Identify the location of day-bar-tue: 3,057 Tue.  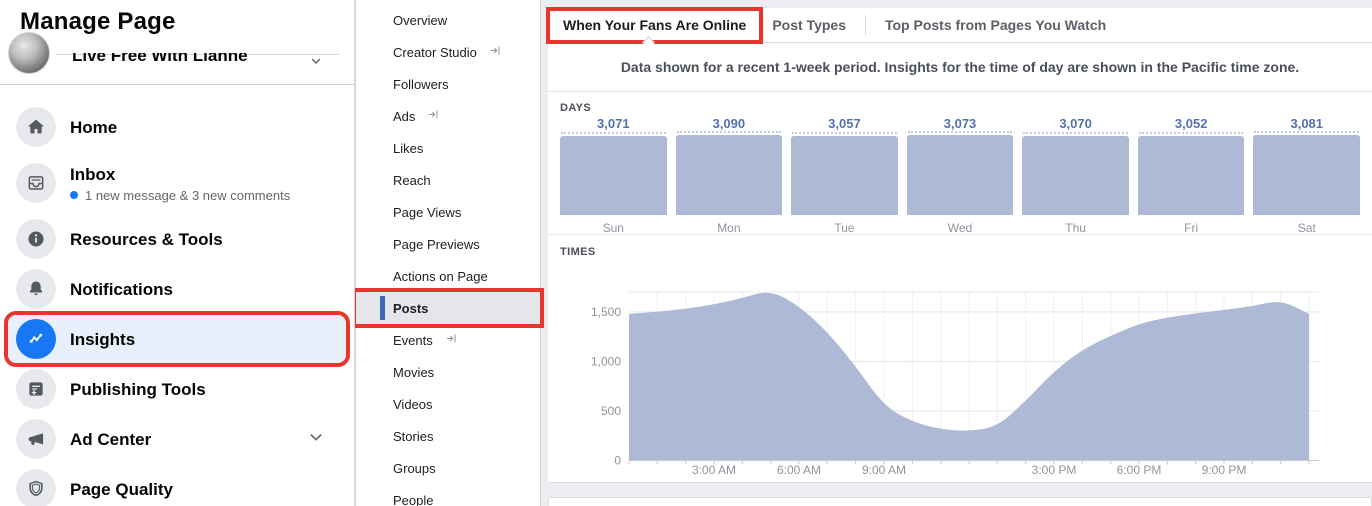
(844, 175).